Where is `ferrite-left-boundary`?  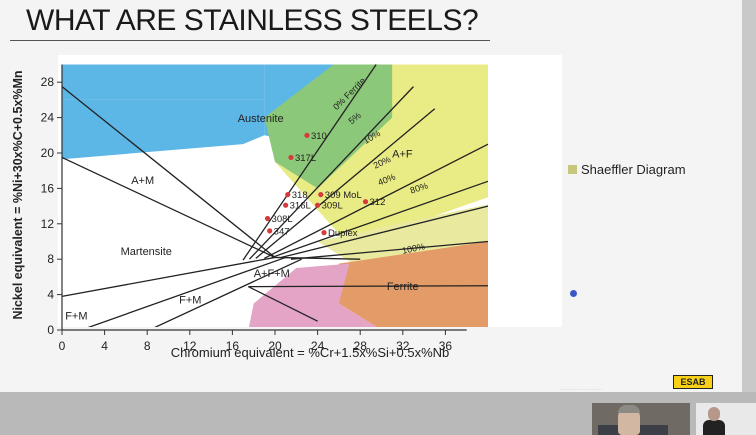 ferrite-left-boundary is located at coordinates (228, 292).